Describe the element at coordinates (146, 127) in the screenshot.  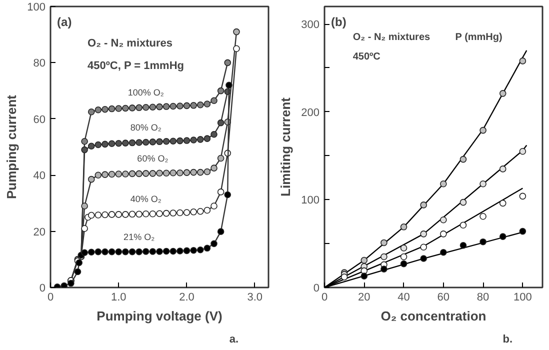
I see `series-label: 80% O₂` at that location.